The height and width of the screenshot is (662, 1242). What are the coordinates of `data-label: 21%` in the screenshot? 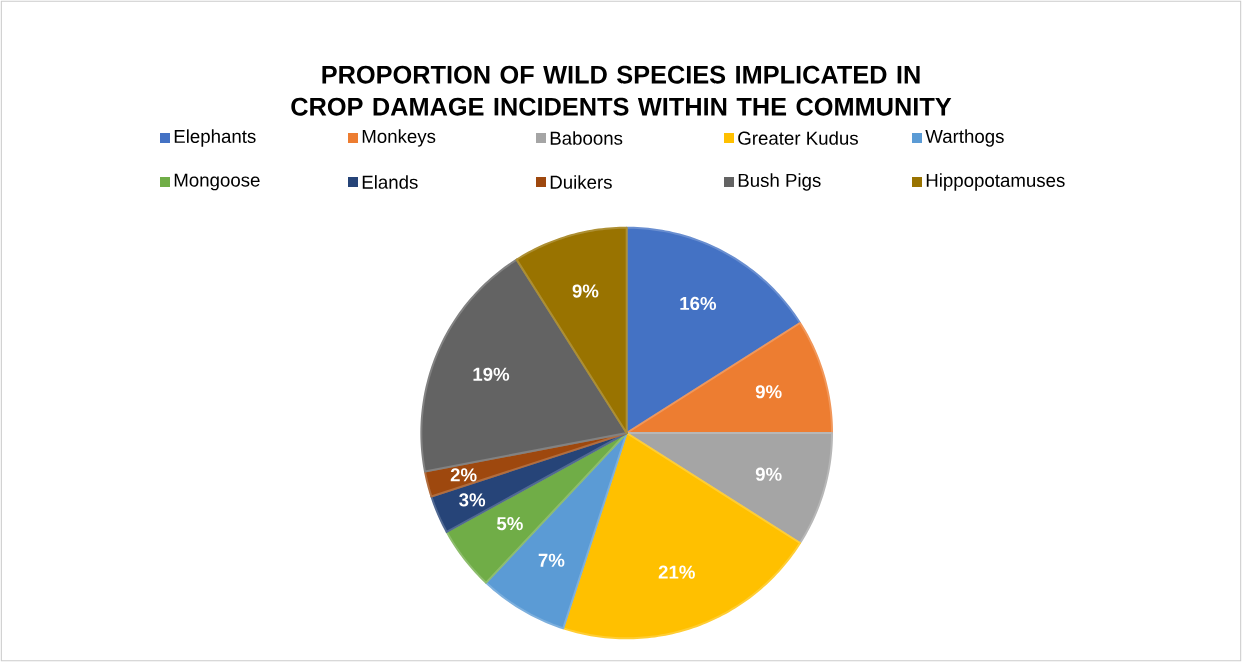 It's located at (676, 572).